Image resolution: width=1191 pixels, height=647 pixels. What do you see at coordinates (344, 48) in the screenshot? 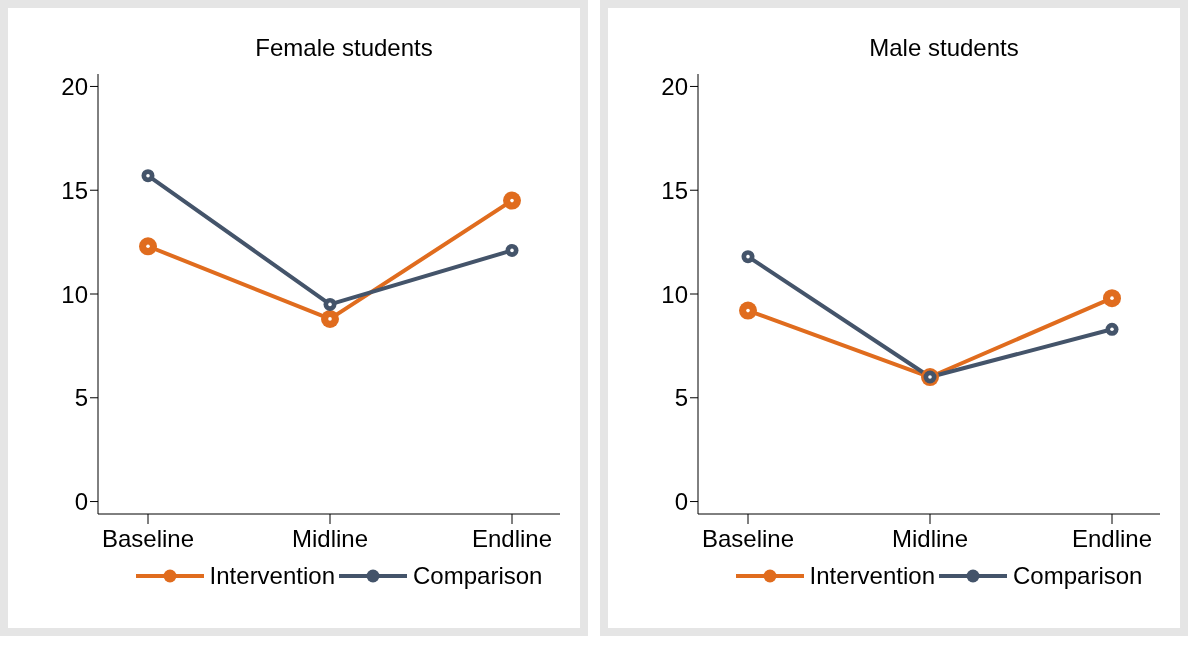
I see `chart-title: Female students` at bounding box center [344, 48].